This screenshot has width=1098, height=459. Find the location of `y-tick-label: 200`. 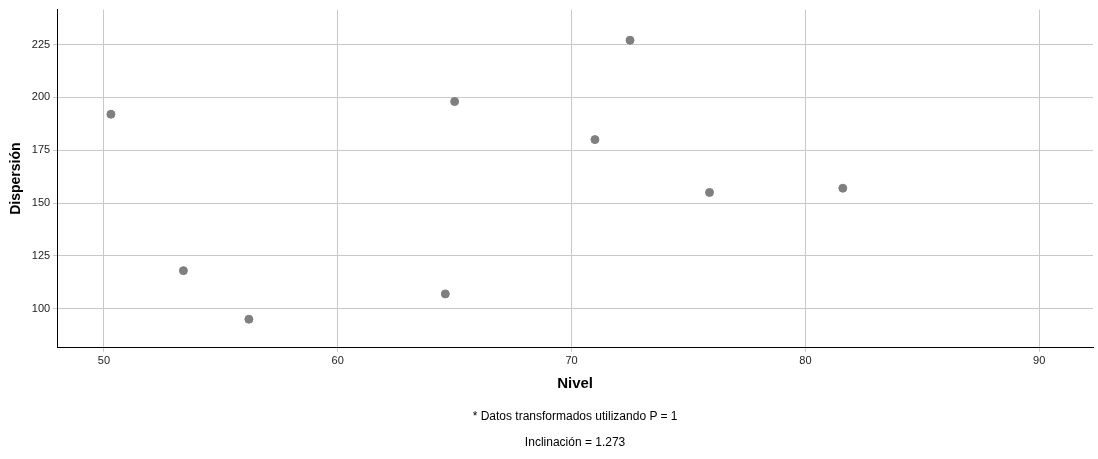

y-tick-label: 200 is located at coordinates (41, 96).